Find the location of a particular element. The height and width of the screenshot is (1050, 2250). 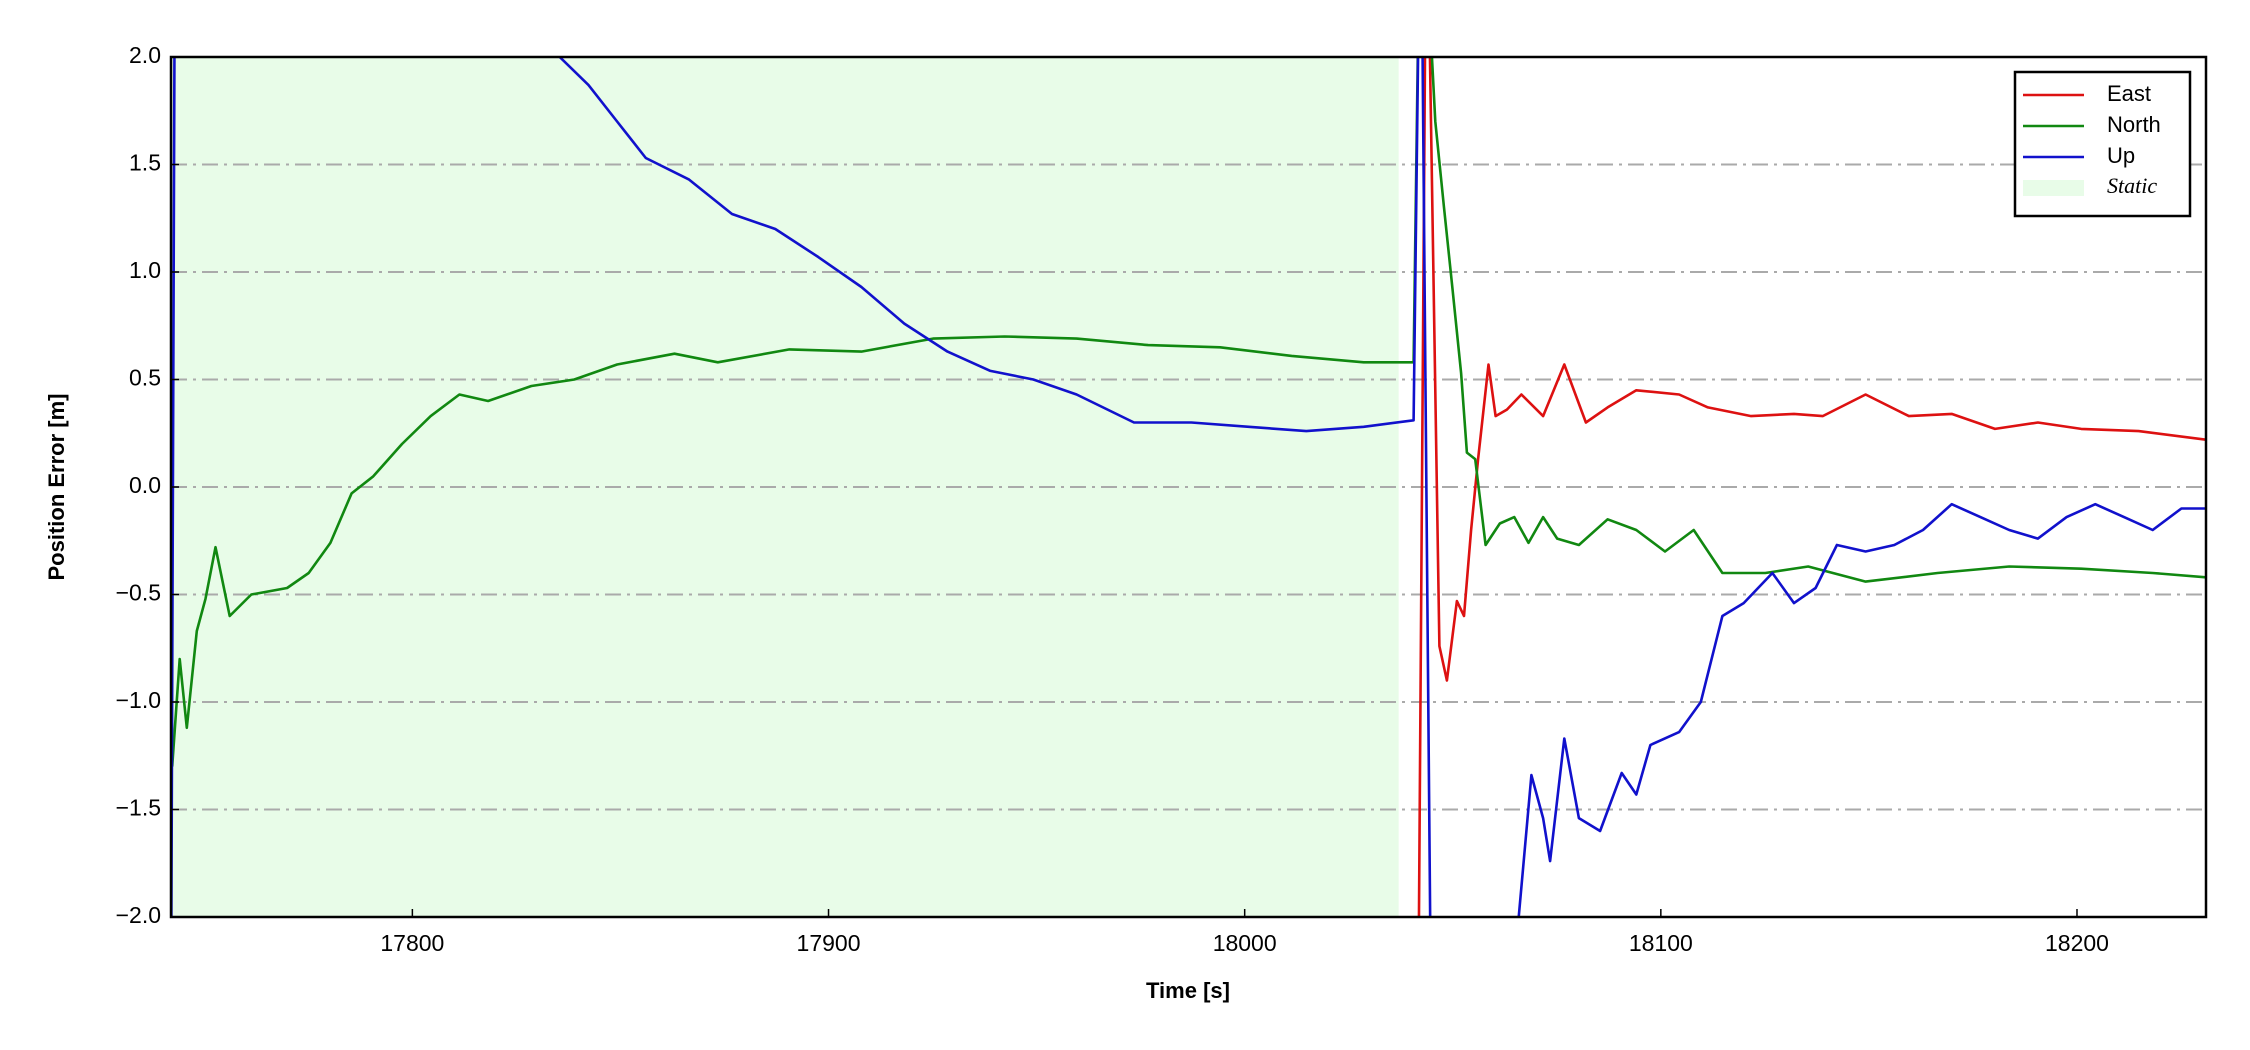

x-axis-label: Time [s] is located at coordinates (1188, 990).